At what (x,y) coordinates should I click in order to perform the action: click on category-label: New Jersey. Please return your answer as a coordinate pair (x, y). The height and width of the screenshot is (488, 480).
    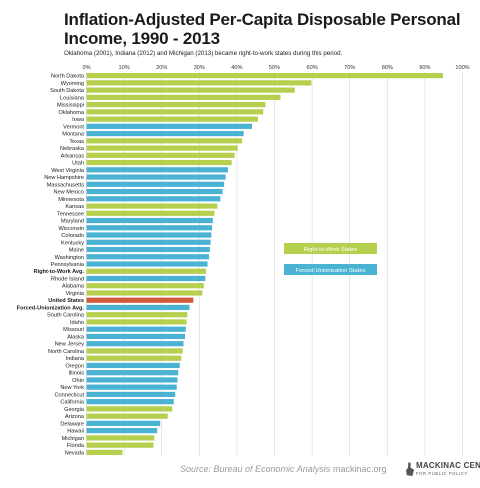
    Looking at the image, I should click on (69, 345).